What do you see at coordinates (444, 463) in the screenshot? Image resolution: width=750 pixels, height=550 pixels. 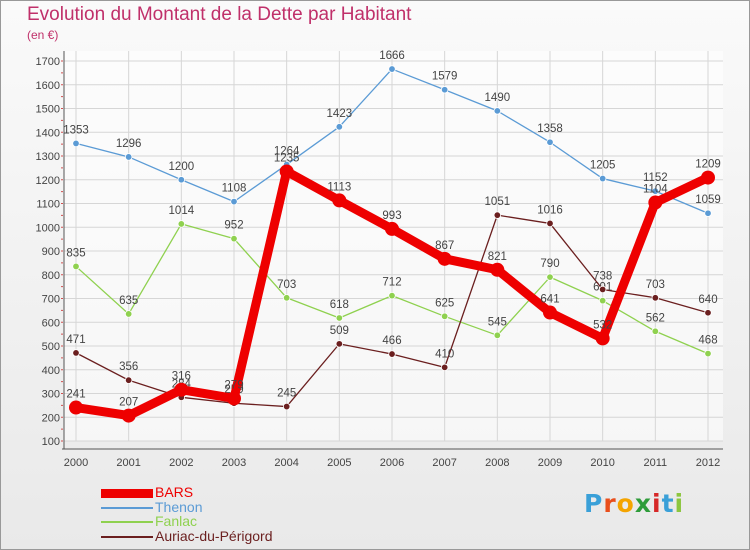 I see `x-tick-label: 2007` at bounding box center [444, 463].